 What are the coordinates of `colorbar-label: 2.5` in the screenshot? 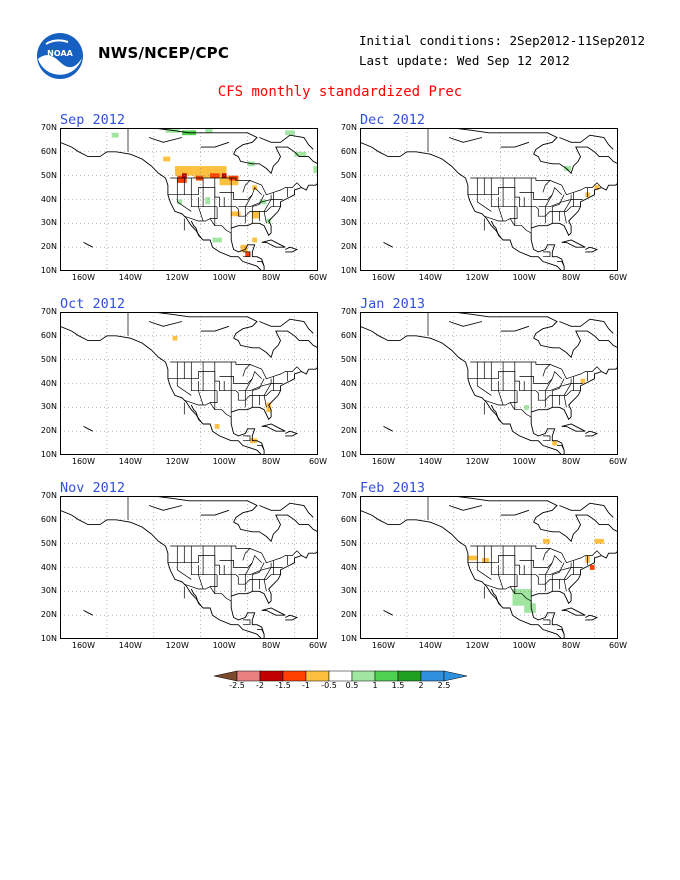 It's located at (444, 685).